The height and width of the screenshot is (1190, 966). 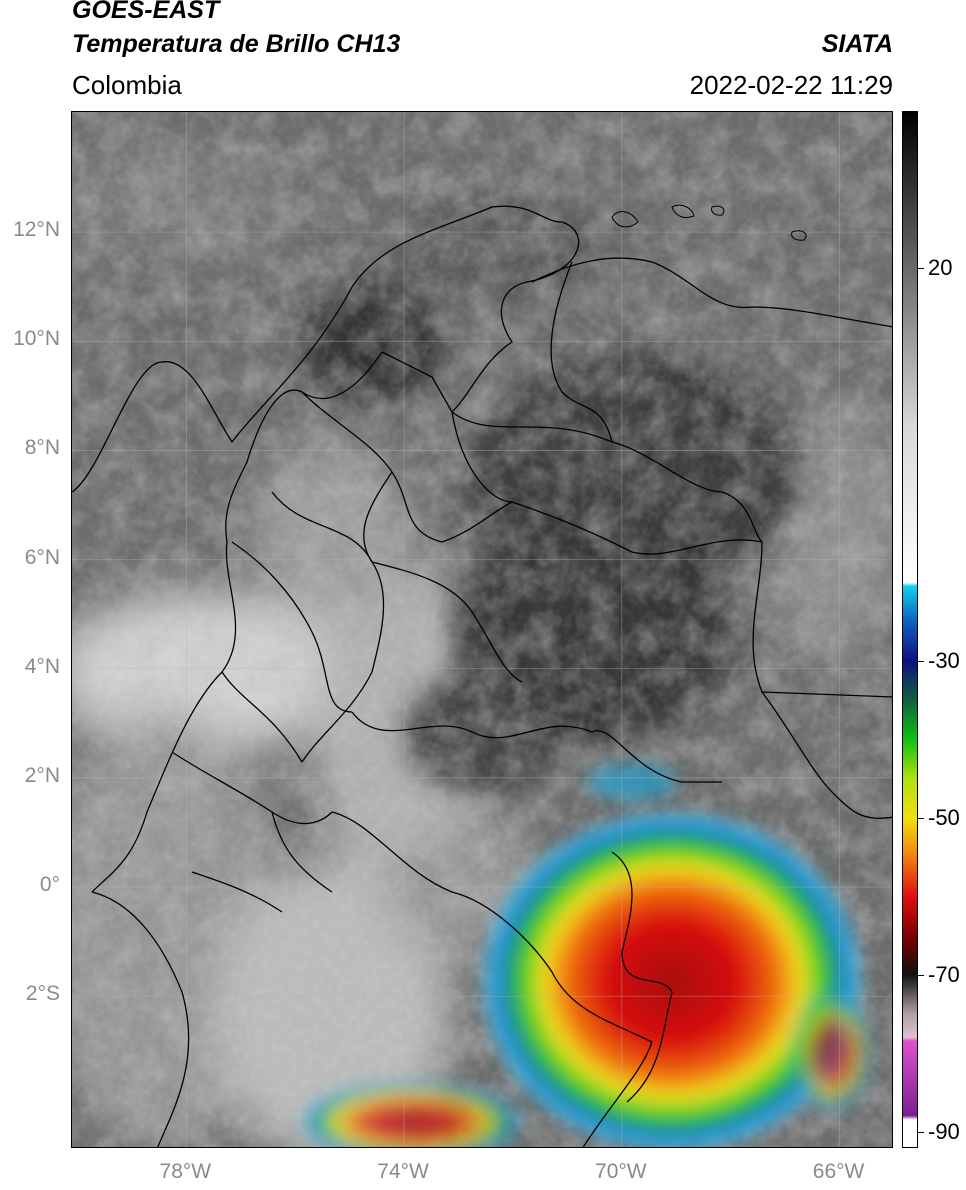 I want to click on lat-tick-label: 8°N, so click(x=42, y=448).